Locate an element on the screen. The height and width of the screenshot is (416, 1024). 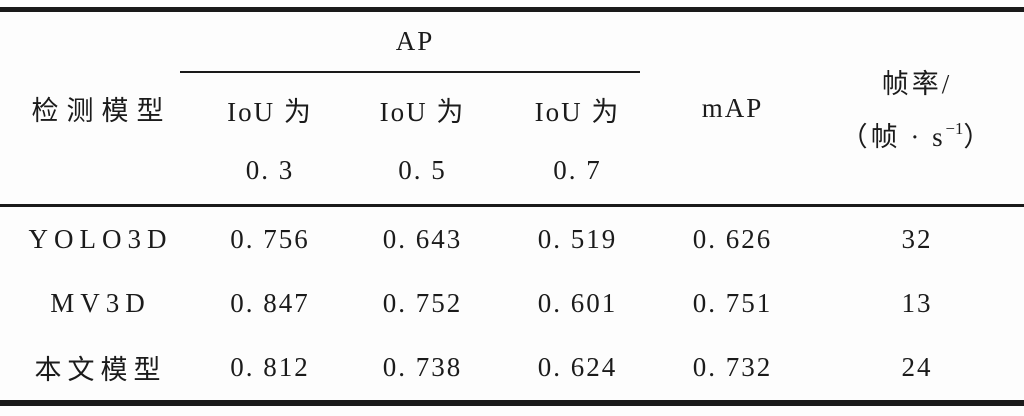
header-iou-subrow: IoU 为 0. 3 IoU 为 0. 5 IoU 为 0. 7 is located at coordinates (425, 137).